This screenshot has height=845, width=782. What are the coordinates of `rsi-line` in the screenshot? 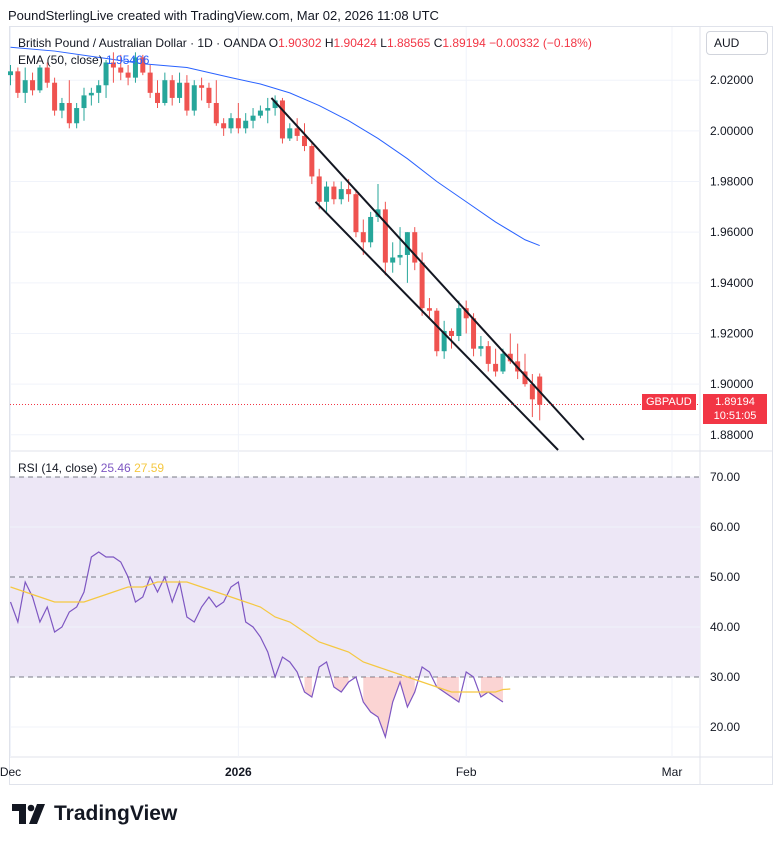 It's located at (256, 645).